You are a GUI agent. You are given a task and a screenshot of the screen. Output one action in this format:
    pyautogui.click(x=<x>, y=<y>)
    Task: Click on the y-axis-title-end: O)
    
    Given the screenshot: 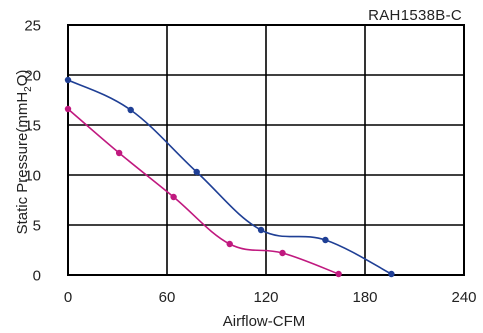 What is the action you would take?
    pyautogui.click(x=22, y=78)
    